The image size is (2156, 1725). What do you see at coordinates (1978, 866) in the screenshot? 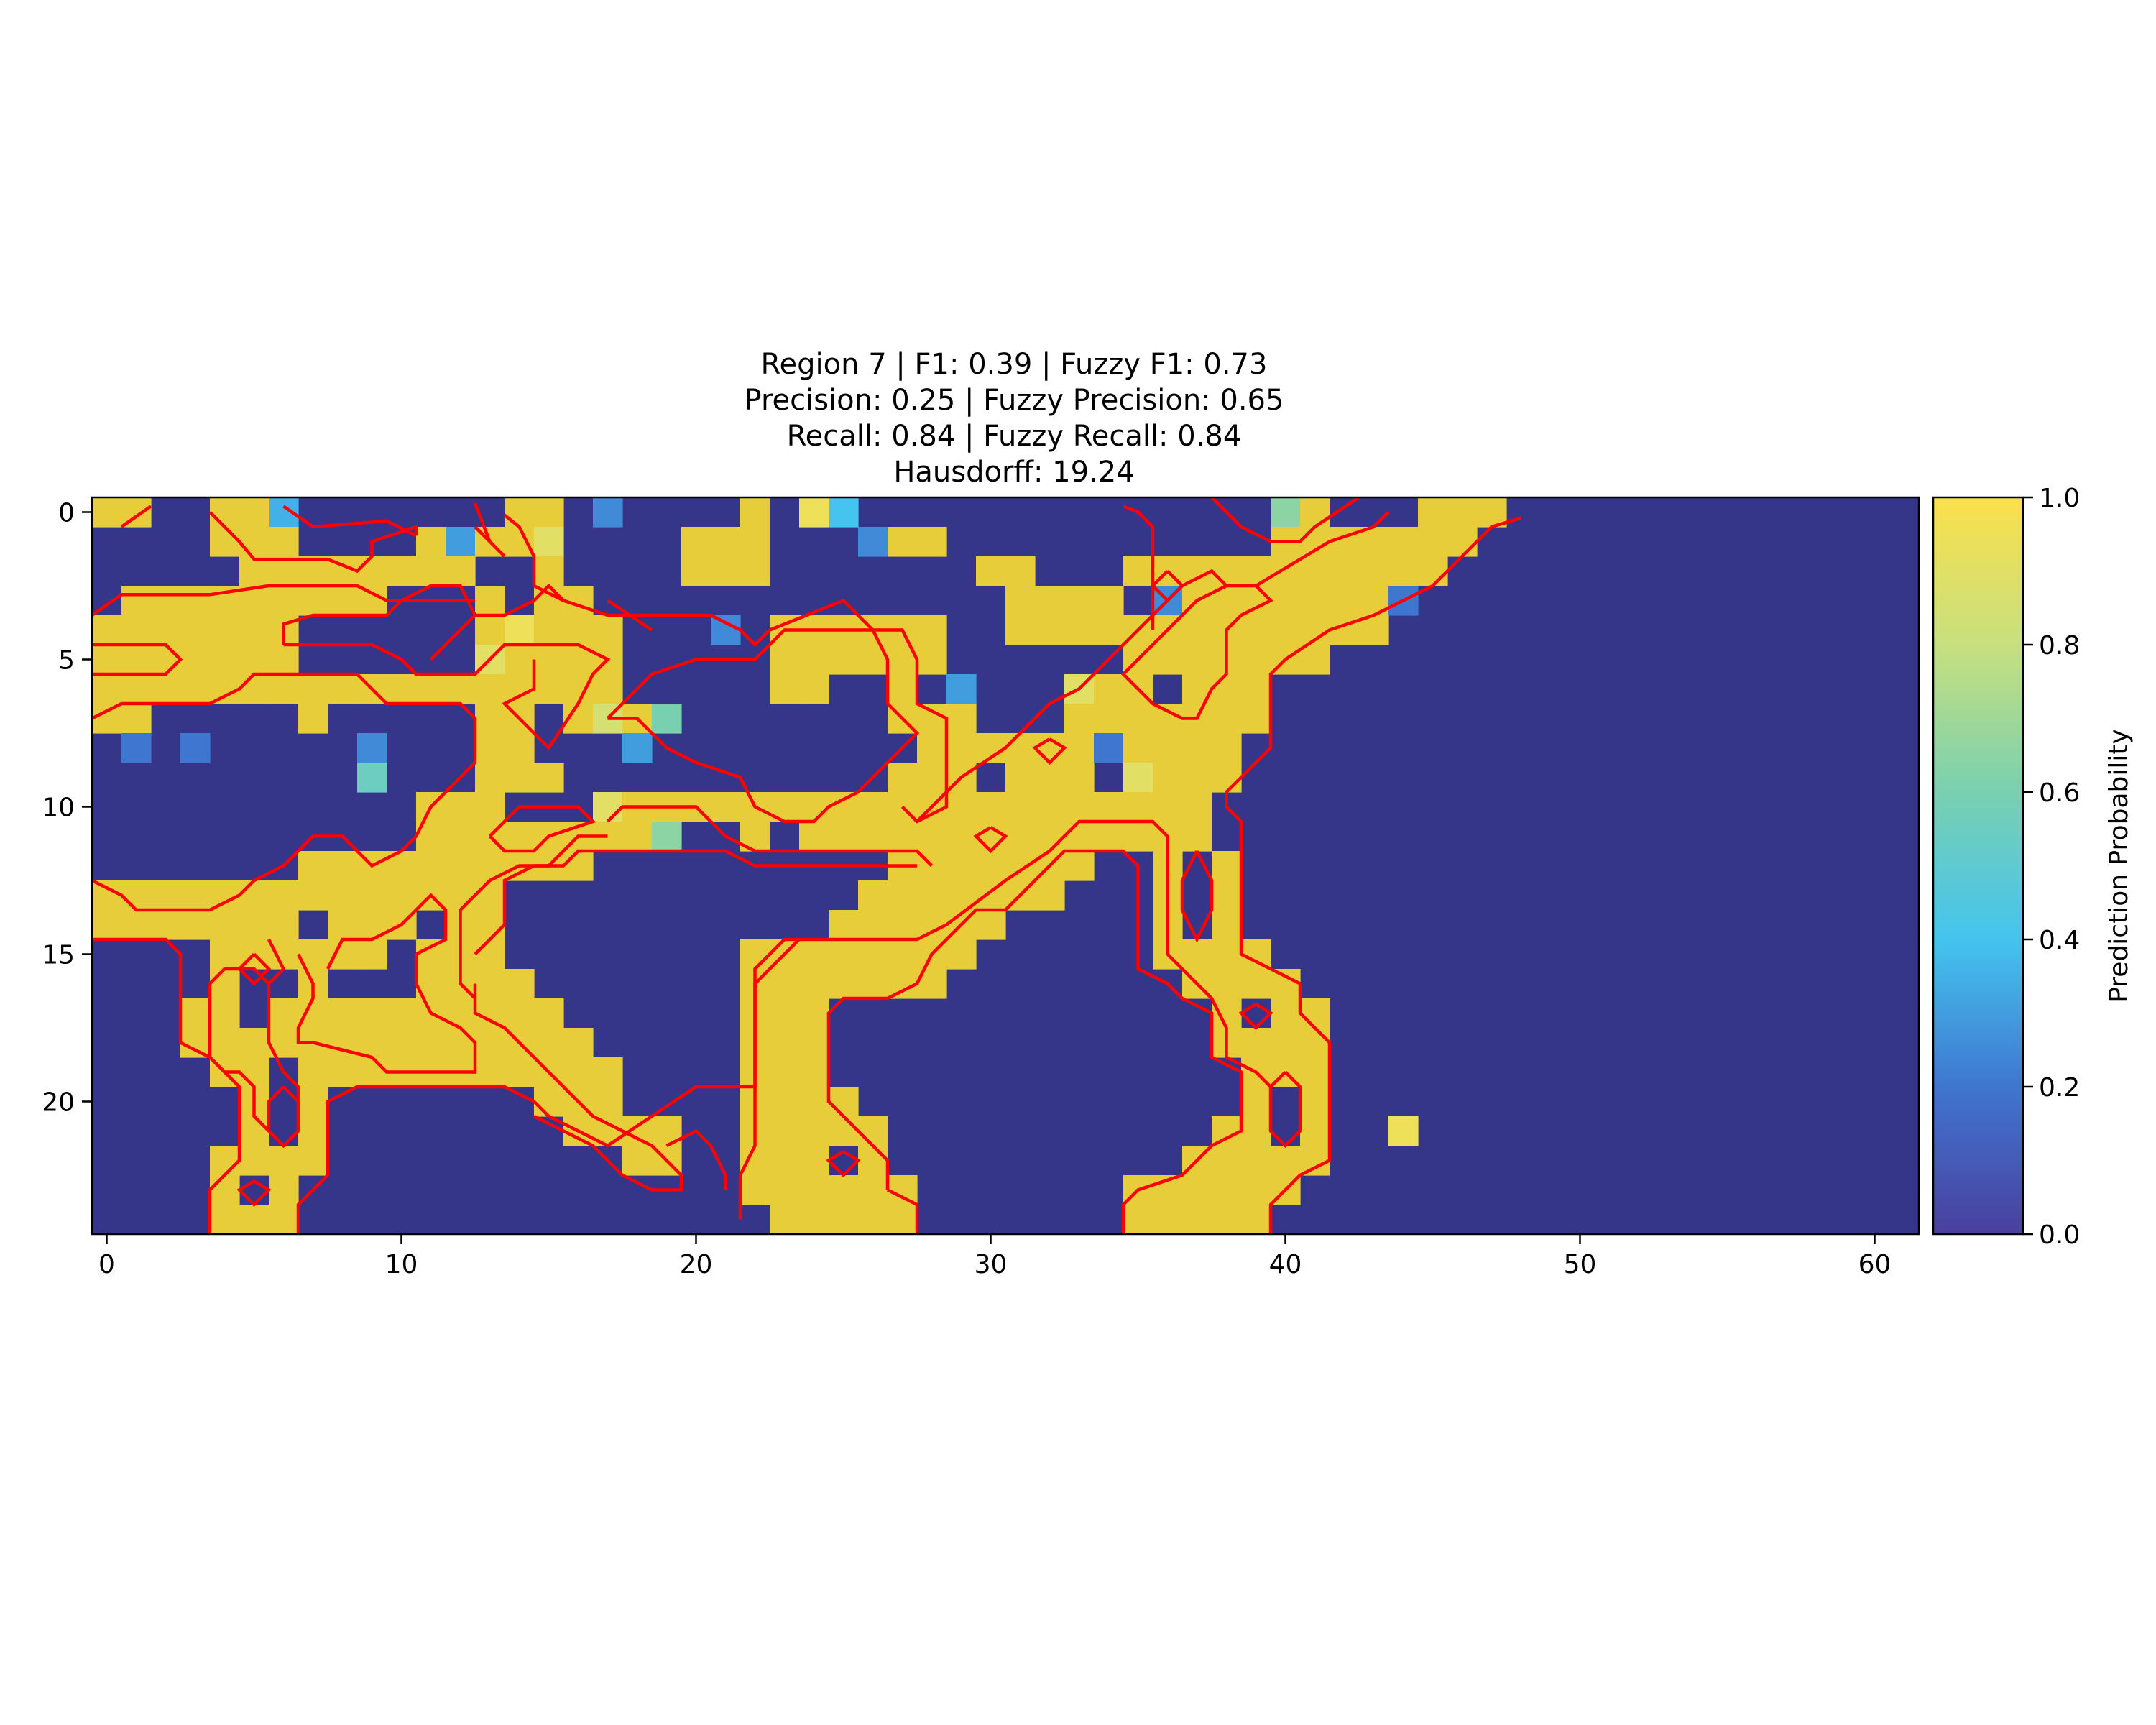
I see `colorbar-gradient` at bounding box center [1978, 866].